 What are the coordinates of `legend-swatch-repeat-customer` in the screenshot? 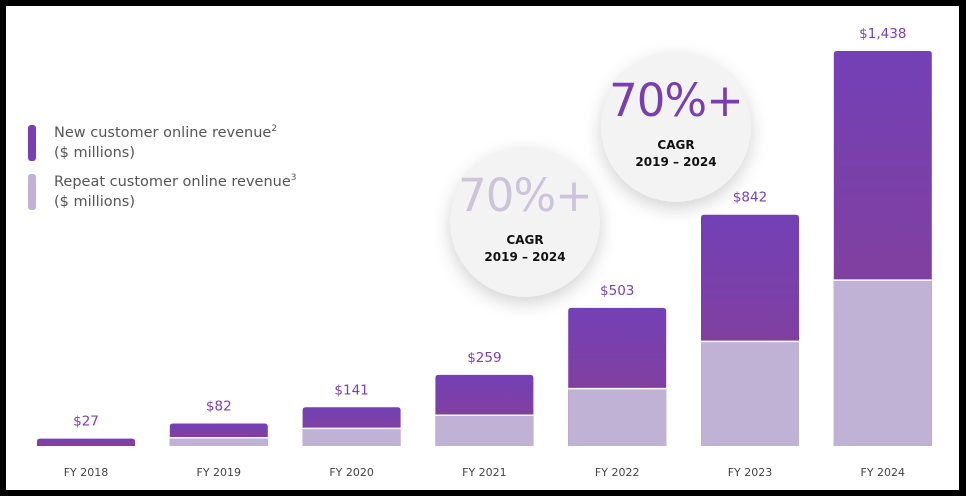 It's located at (32, 192).